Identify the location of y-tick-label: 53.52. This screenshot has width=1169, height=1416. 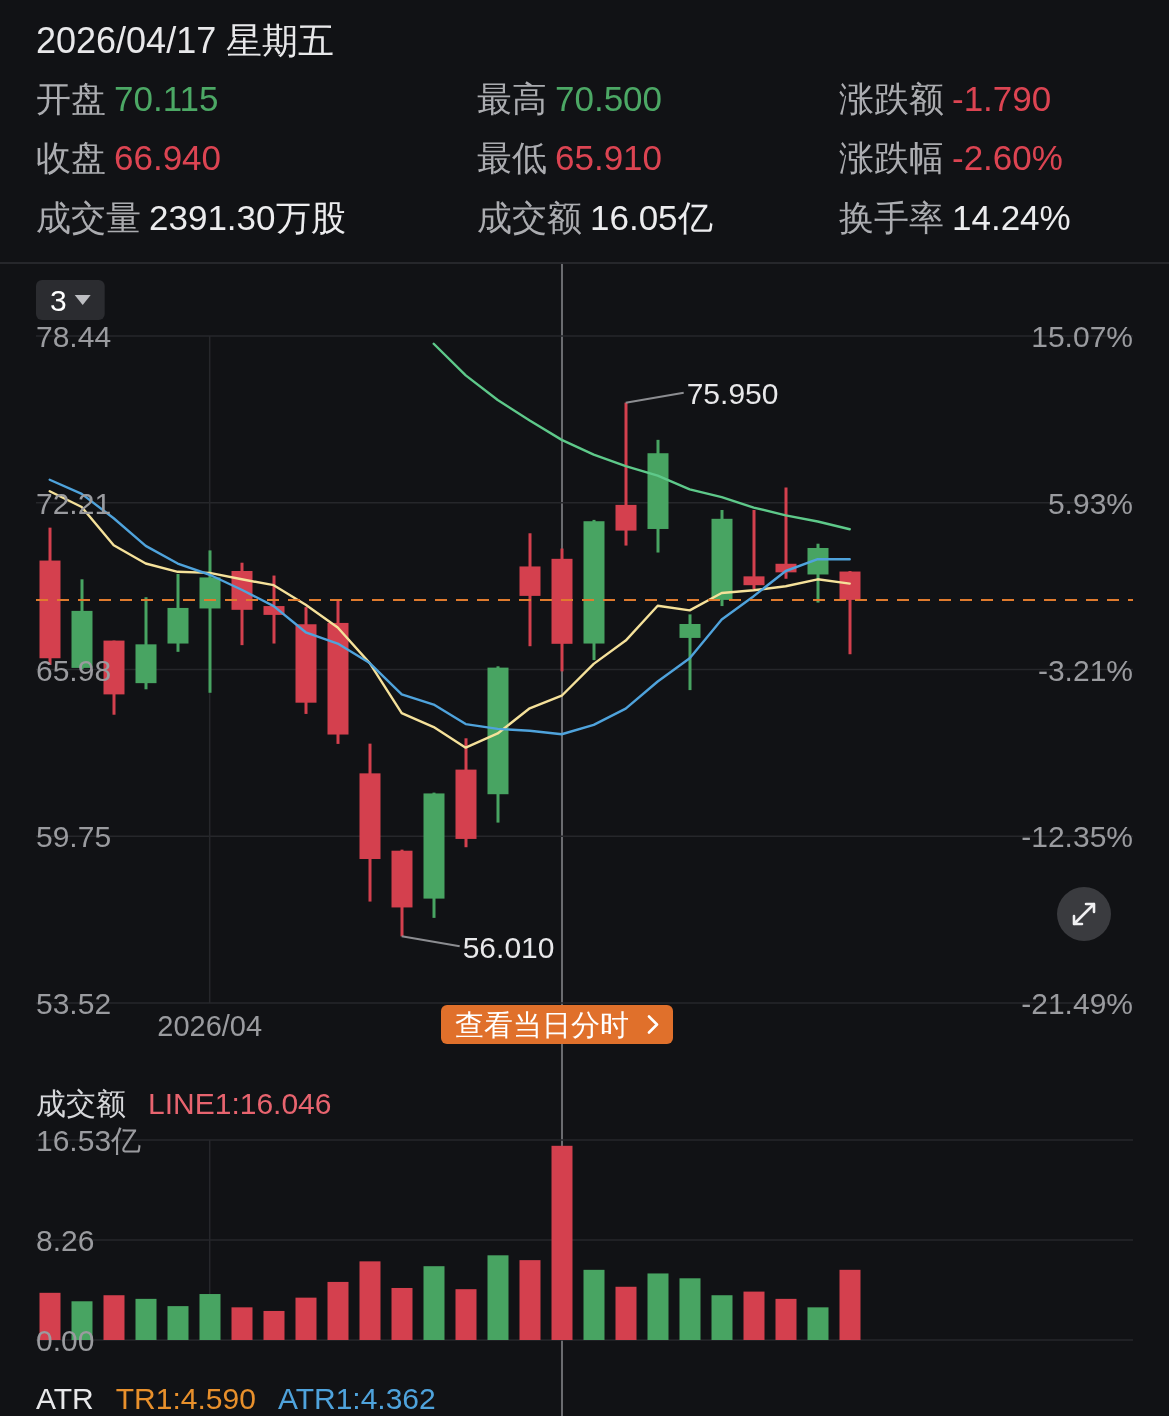
(74, 1003).